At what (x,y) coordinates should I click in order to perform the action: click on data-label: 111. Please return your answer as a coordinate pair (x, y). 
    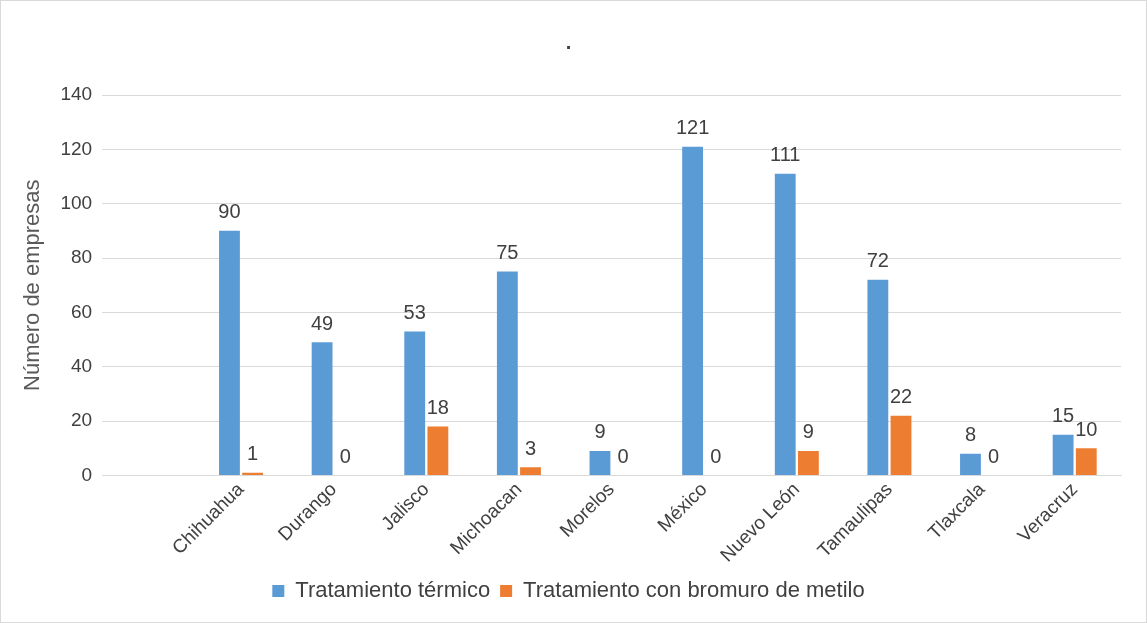
    Looking at the image, I should click on (785, 154).